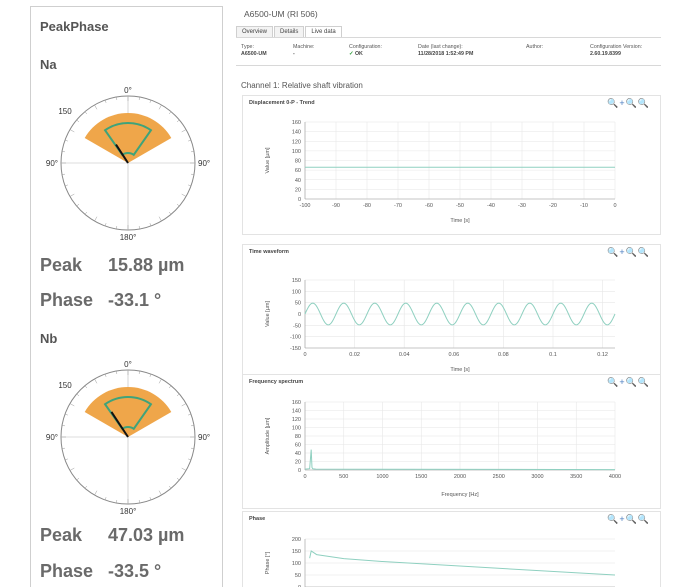 Image resolution: width=686 pixels, height=587 pixels. I want to click on plot-title: Displacement 0-P - Trend, so click(282, 103).